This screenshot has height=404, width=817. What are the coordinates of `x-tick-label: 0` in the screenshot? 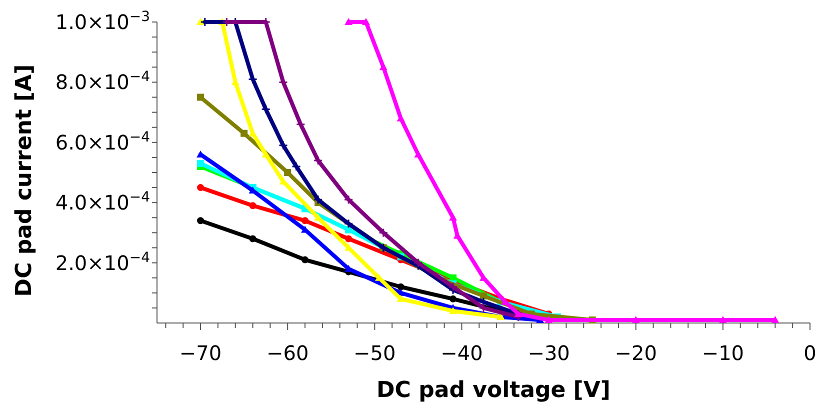 It's located at (810, 353).